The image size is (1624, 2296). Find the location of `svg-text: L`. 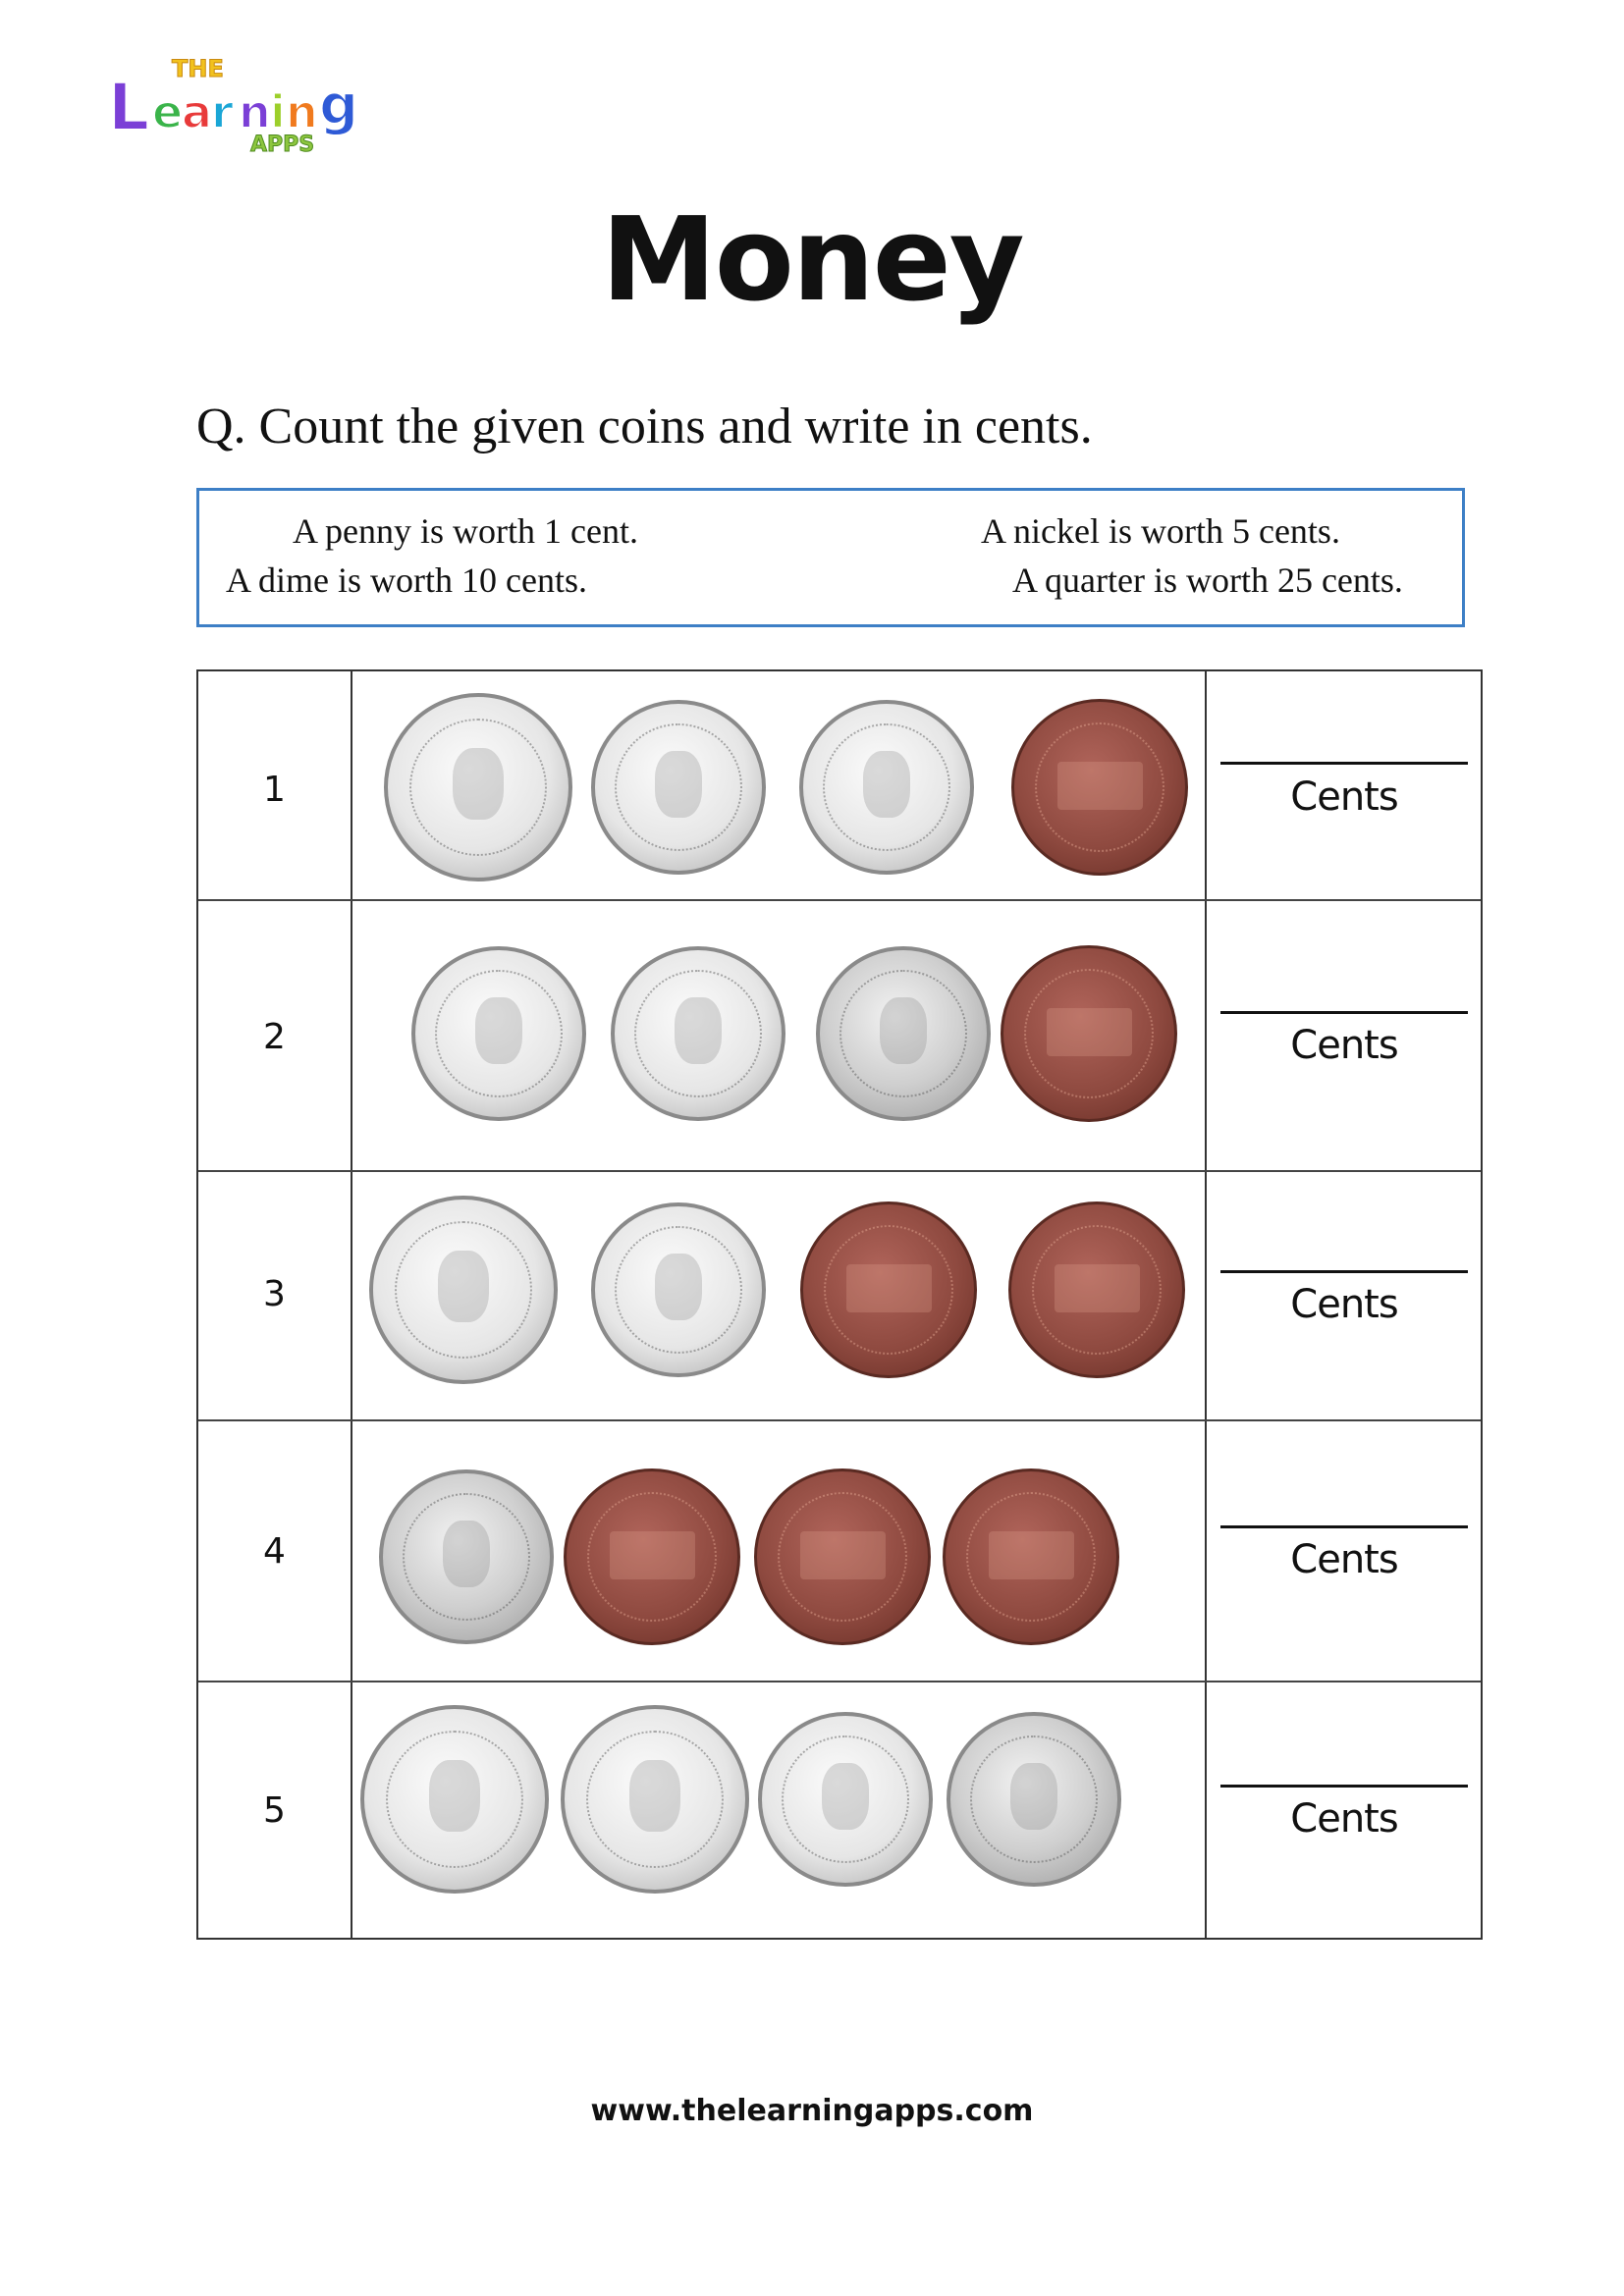

svg-text: L is located at coordinates (128, 108).